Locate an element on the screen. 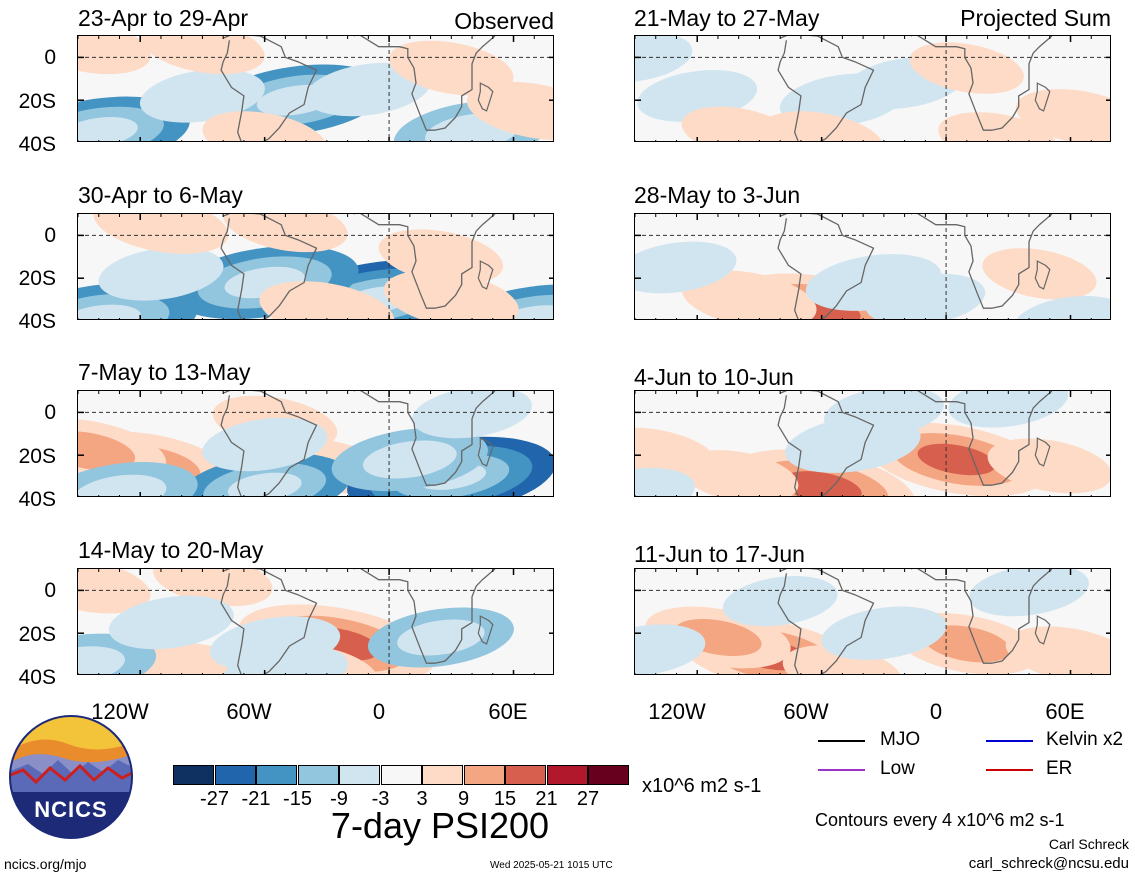 The width and height of the screenshot is (1135, 879). site-link: ncics.org/mjo is located at coordinates (45, 864).